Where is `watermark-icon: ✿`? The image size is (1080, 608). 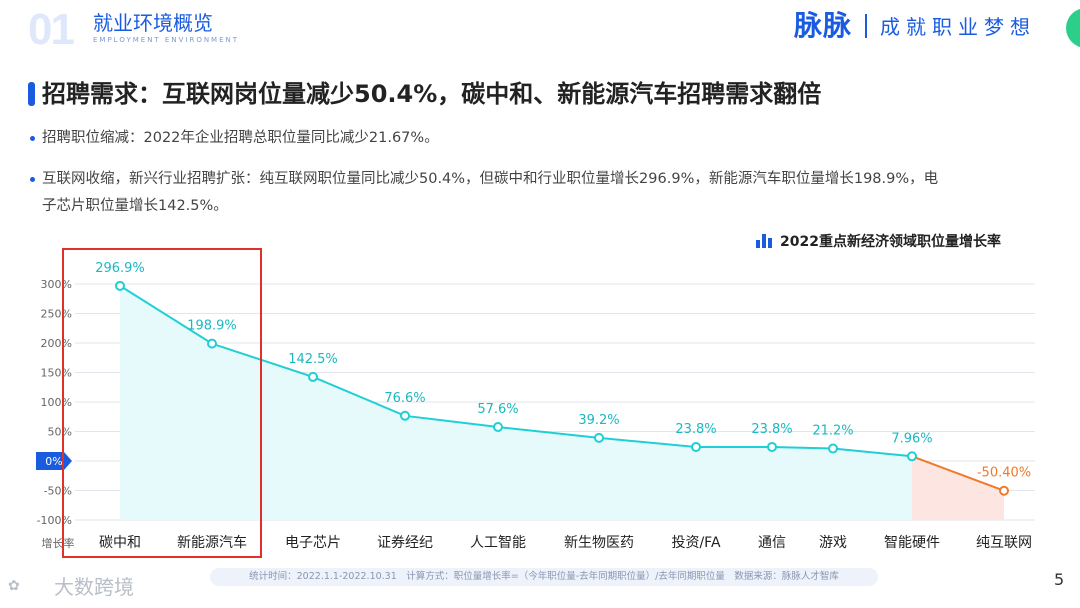 watermark-icon: ✿ is located at coordinates (14, 586).